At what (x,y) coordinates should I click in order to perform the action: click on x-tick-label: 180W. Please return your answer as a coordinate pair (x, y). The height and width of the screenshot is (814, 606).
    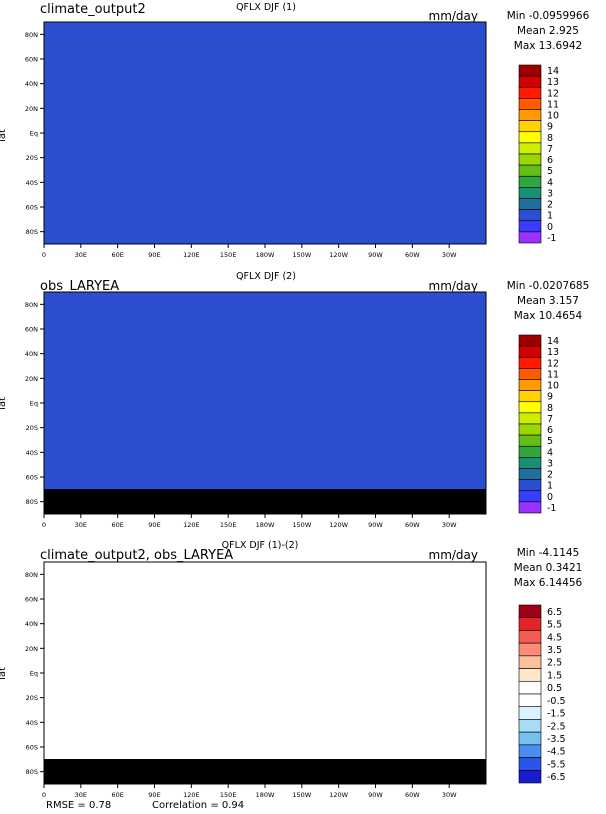
    Looking at the image, I should click on (265, 525).